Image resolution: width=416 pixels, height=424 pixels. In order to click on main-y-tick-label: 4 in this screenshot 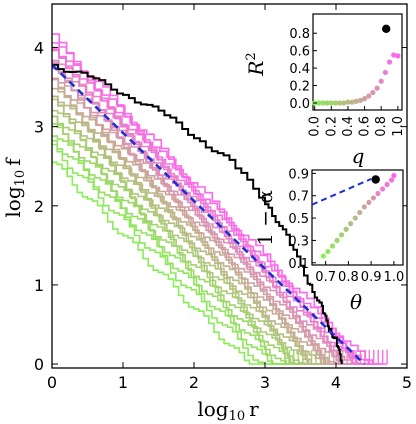, I will do `click(39, 48)`.